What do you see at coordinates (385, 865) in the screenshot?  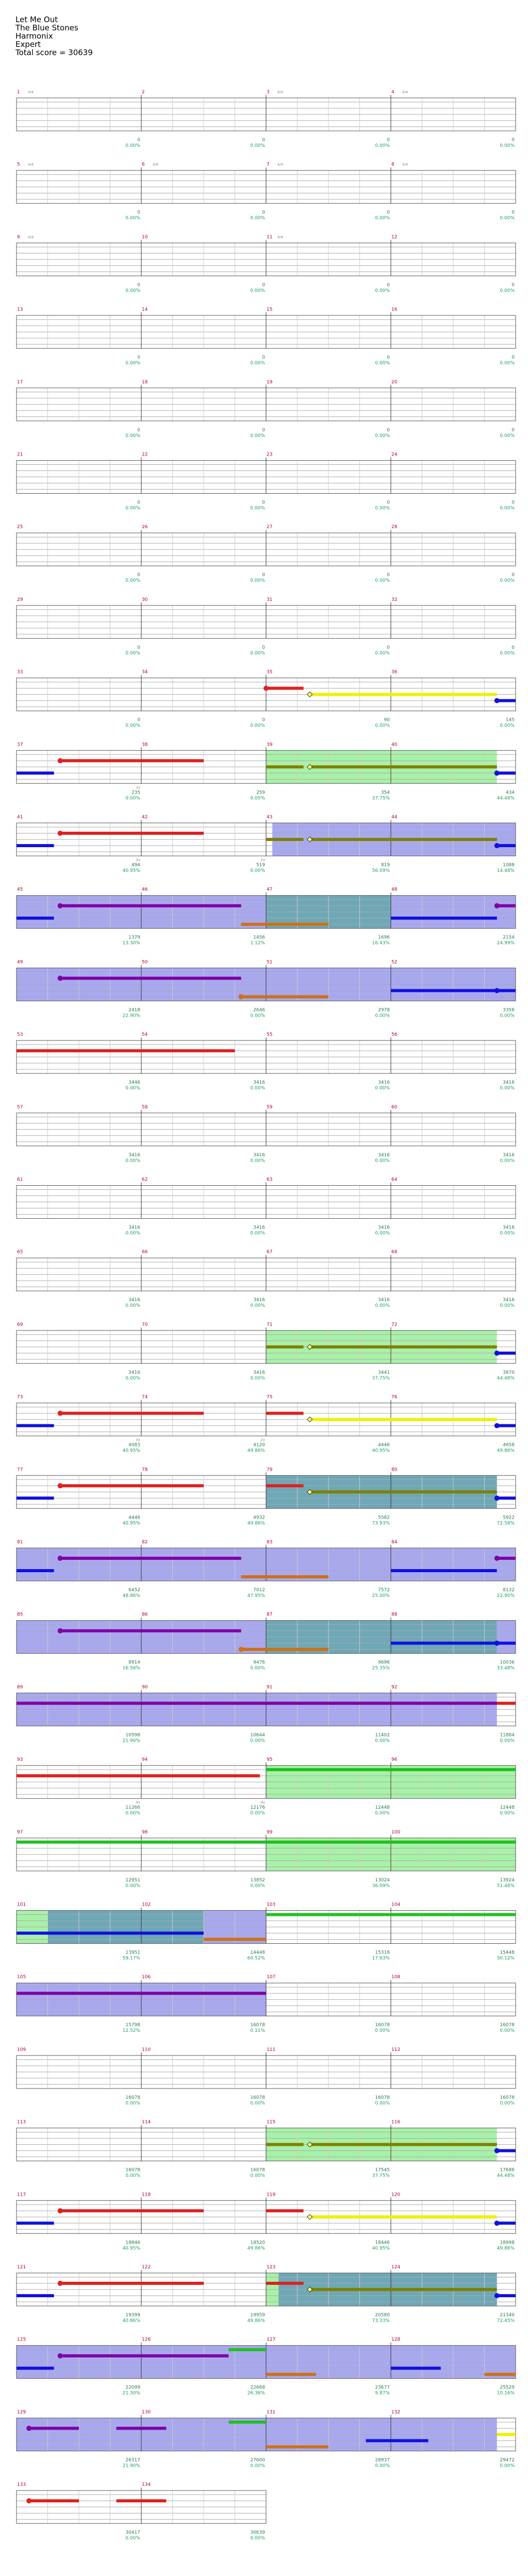 I see `score-value: 819` at bounding box center [385, 865].